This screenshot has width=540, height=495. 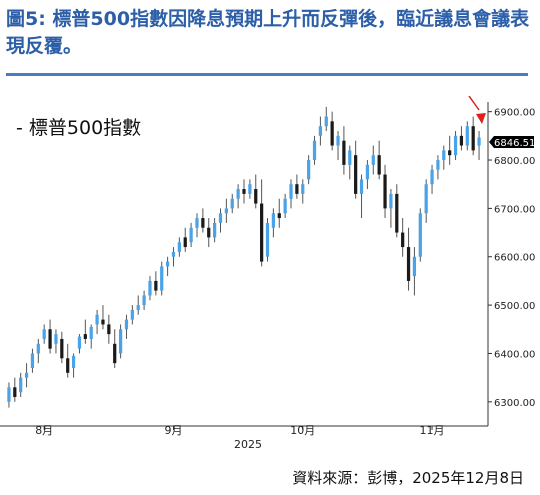 I want to click on chart-title: 圖5: 標普500指數因降息預期上升而反彈後，臨近議息會議表現反覆。, so click(x=268, y=32).